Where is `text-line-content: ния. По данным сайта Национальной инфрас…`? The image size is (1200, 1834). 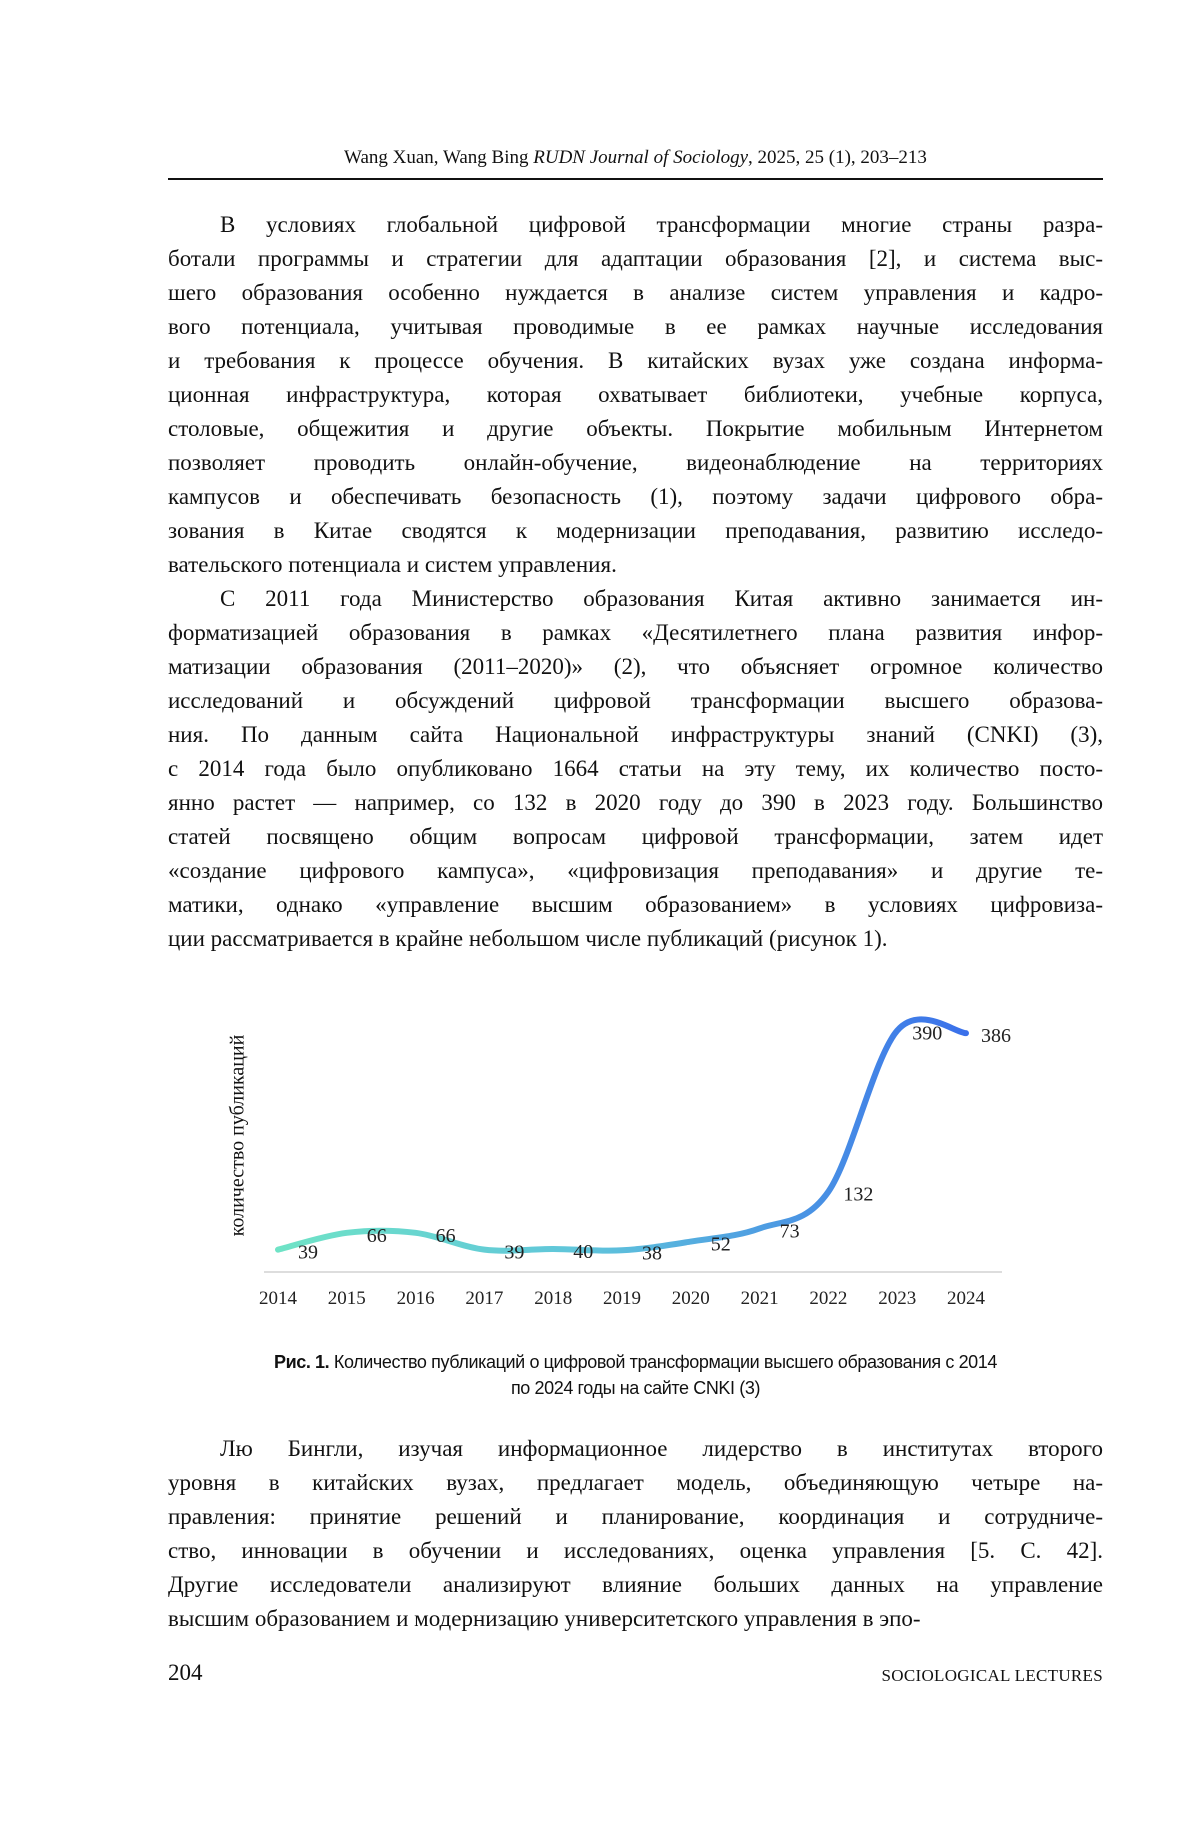 text-line-content: ния. По данным сайта Национальной инфрас… is located at coordinates (635, 734).